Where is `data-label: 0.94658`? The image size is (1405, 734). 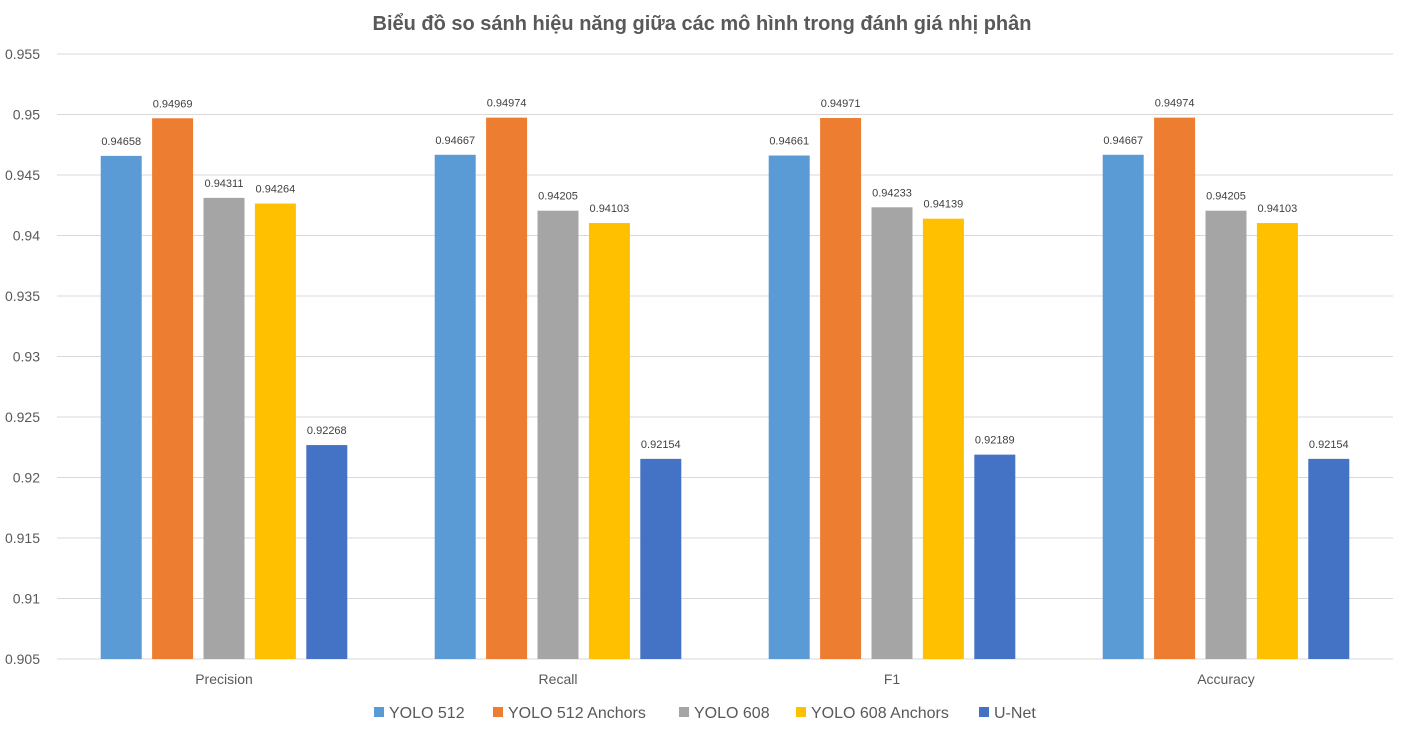 data-label: 0.94658 is located at coordinates (121, 142).